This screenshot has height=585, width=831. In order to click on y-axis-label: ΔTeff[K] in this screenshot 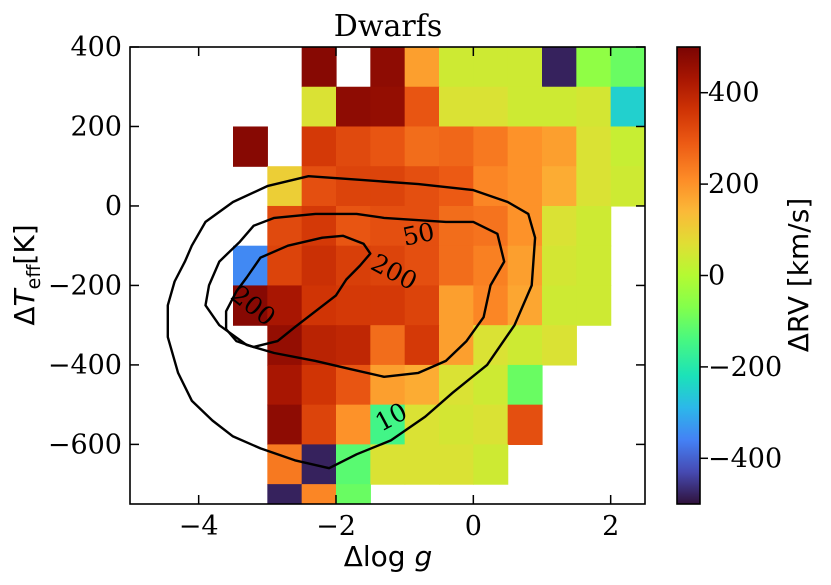, I will do `click(26, 274)`.